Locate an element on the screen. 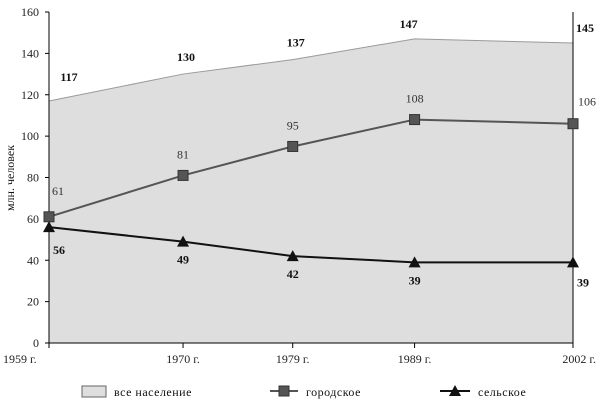 The height and width of the screenshot is (414, 601). legend-label-total: все население is located at coordinates (153, 392).